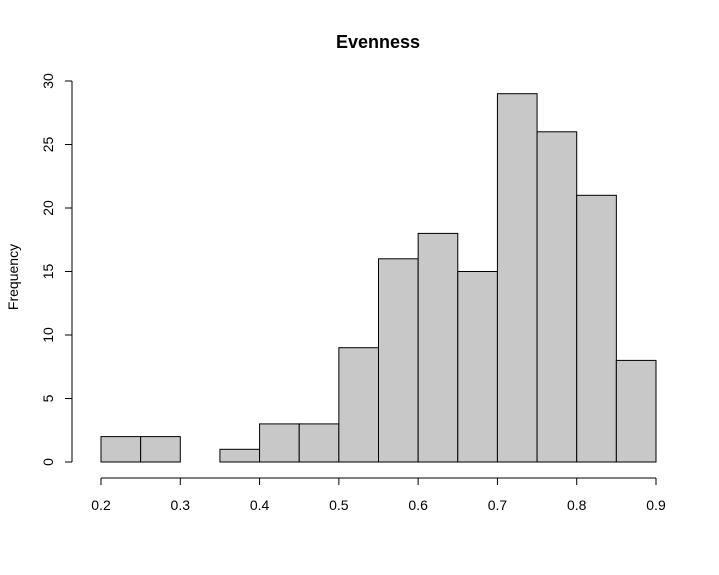 The image size is (719, 575). What do you see at coordinates (339, 505) in the screenshot?
I see `x-tick-label: 0.5` at bounding box center [339, 505].